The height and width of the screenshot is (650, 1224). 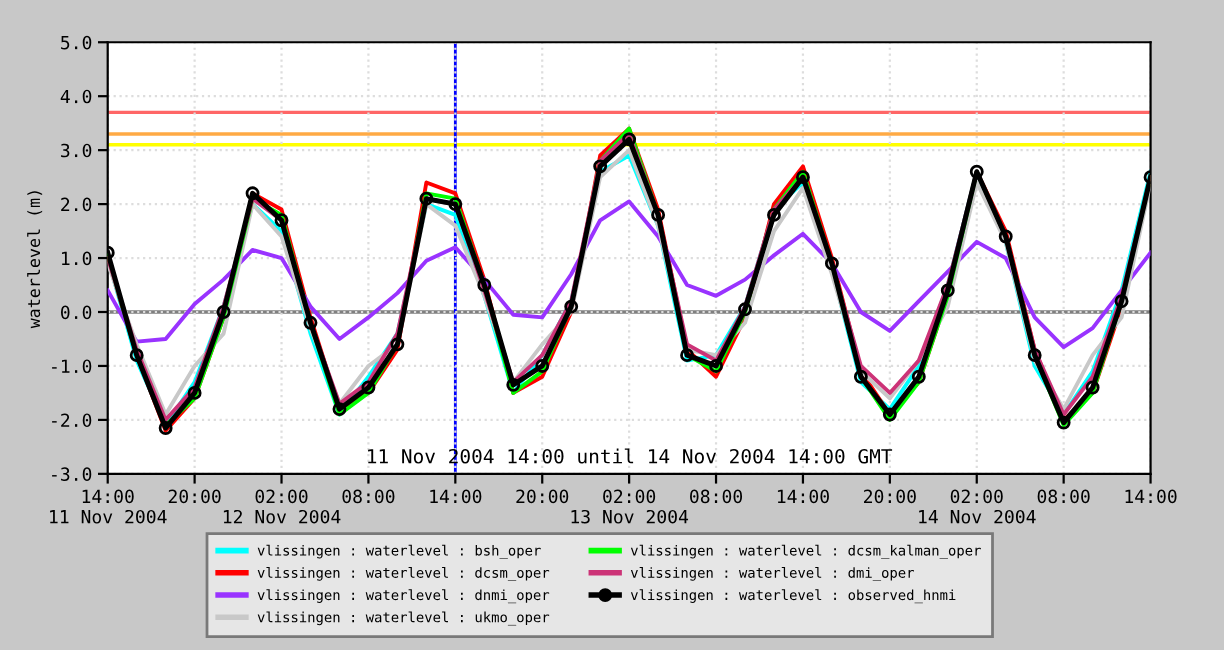 I want to click on y-axis-title: waterlevel (m), so click(x=35, y=260).